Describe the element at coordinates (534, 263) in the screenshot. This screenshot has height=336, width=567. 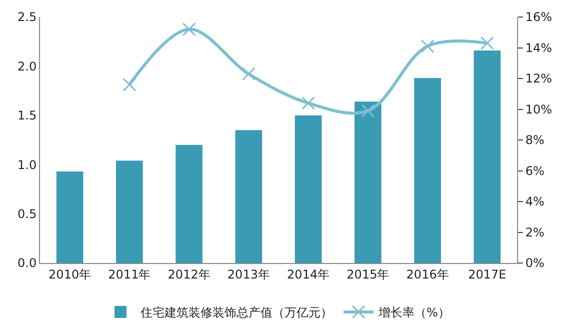
I see `y2-tick-label: 0%` at that location.